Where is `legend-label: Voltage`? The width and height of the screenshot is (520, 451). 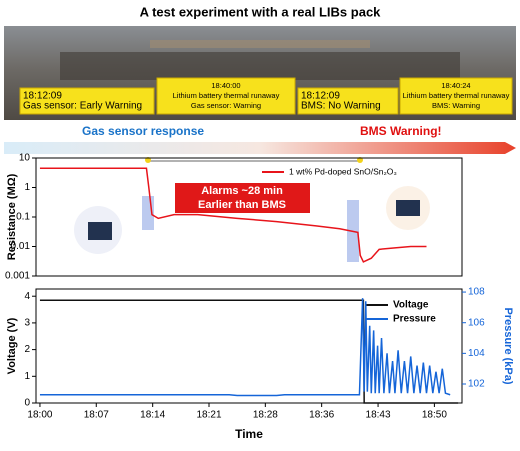
legend-label: Voltage is located at coordinates (411, 305).